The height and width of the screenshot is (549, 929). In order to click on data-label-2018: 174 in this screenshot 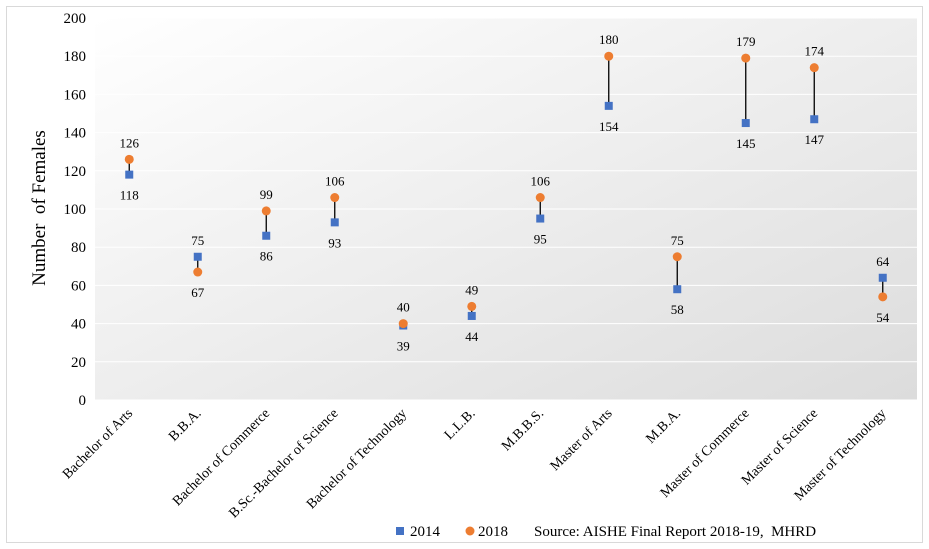, I will do `click(815, 51)`.